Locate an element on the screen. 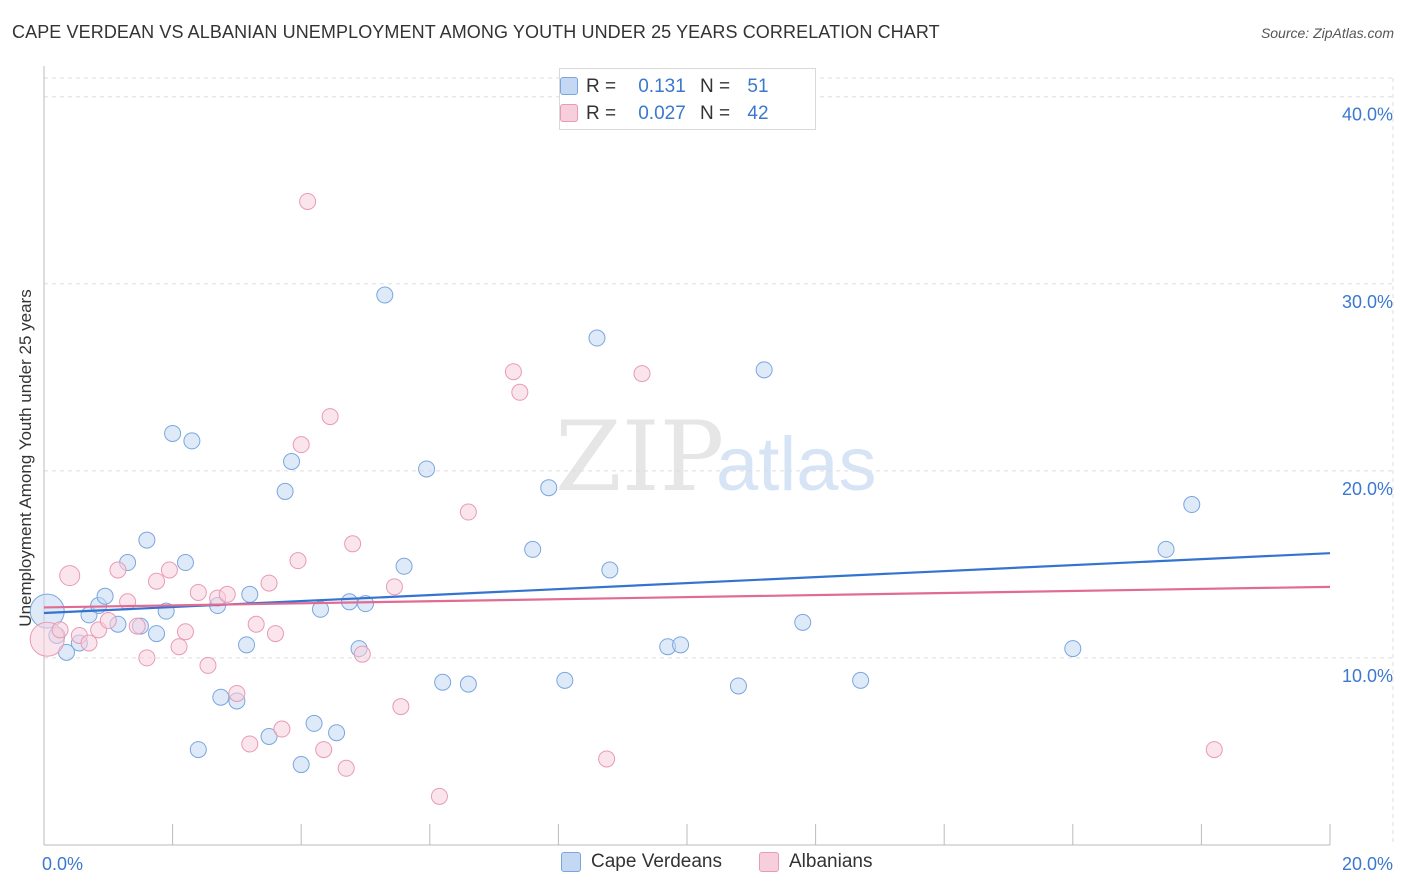  legend-row-albanians: R = 0.027 N = 42 is located at coordinates (669, 114).